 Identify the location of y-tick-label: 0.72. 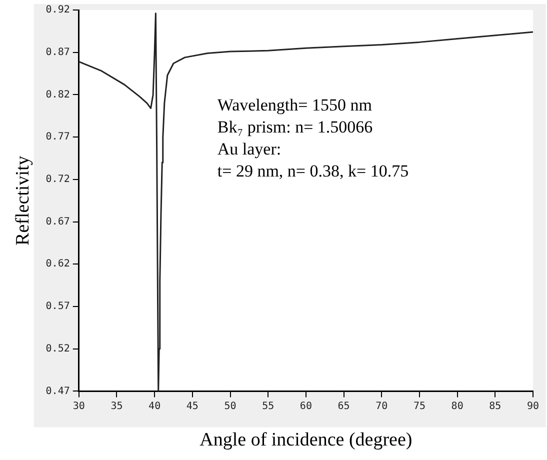
(58, 180).